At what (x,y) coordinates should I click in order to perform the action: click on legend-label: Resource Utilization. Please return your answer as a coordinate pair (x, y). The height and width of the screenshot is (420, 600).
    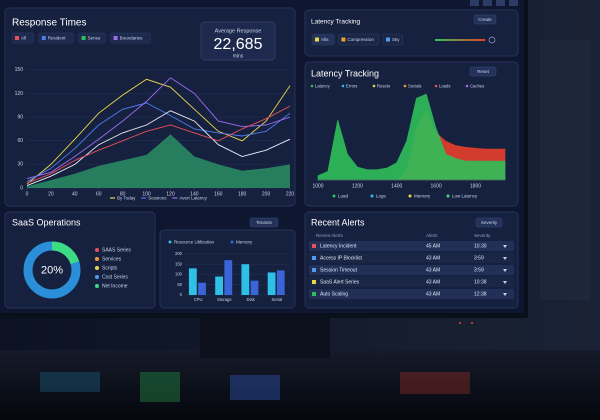
    Looking at the image, I should click on (194, 241).